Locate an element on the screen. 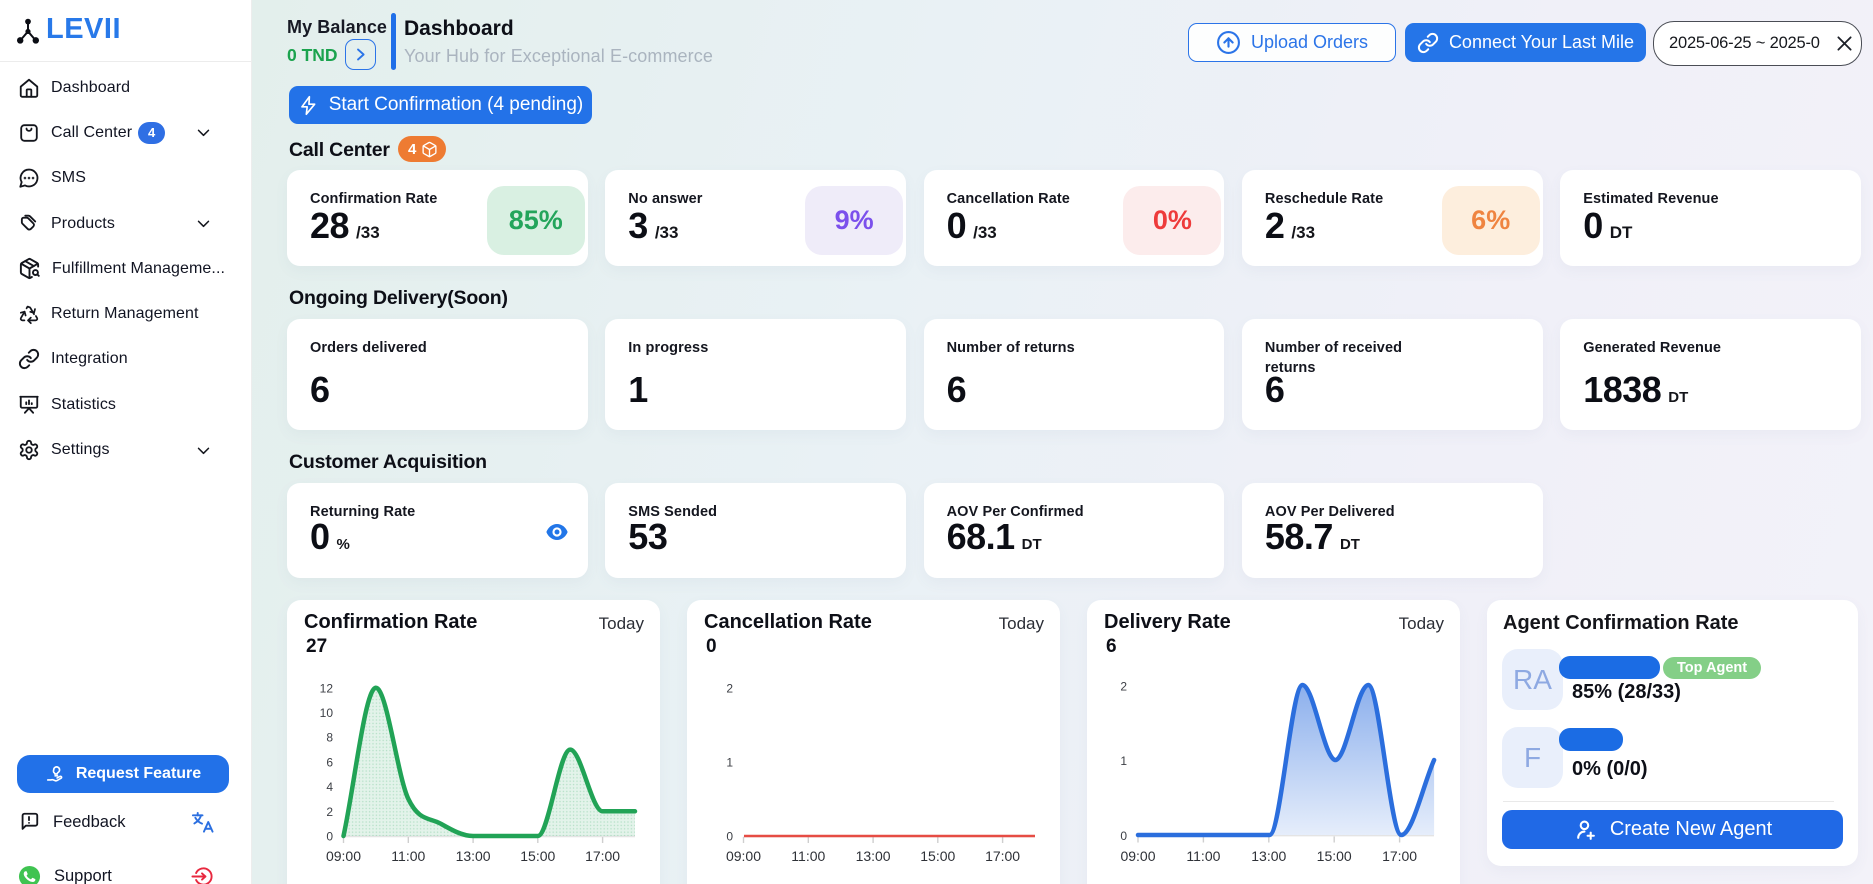 This screenshot has width=1873, height=884. svg-text: 6 is located at coordinates (329, 762).